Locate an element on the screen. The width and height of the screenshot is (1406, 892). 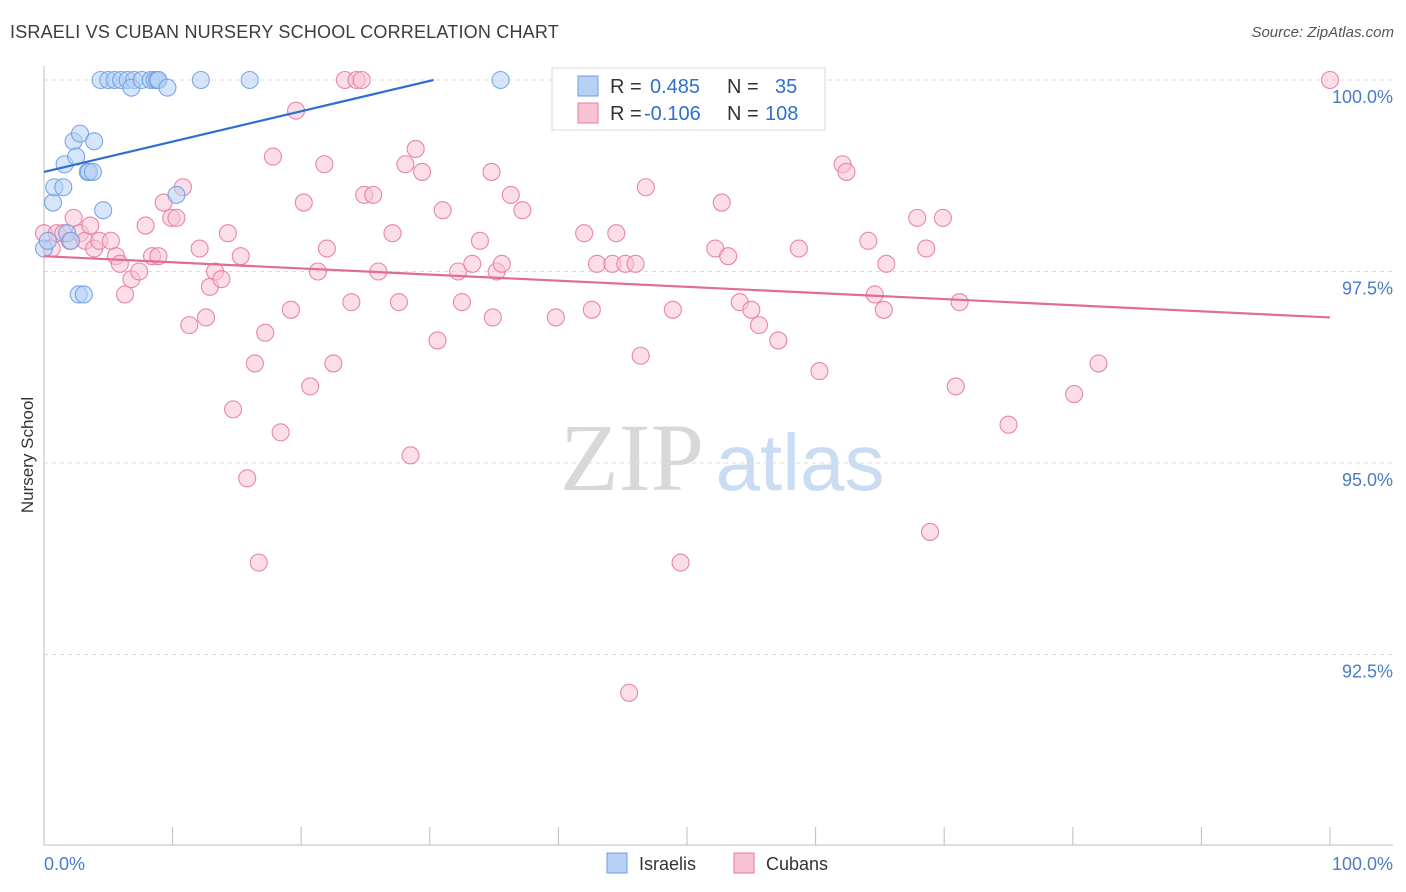
x-tick-label-max: 100.0% is located at coordinates (1362, 864).